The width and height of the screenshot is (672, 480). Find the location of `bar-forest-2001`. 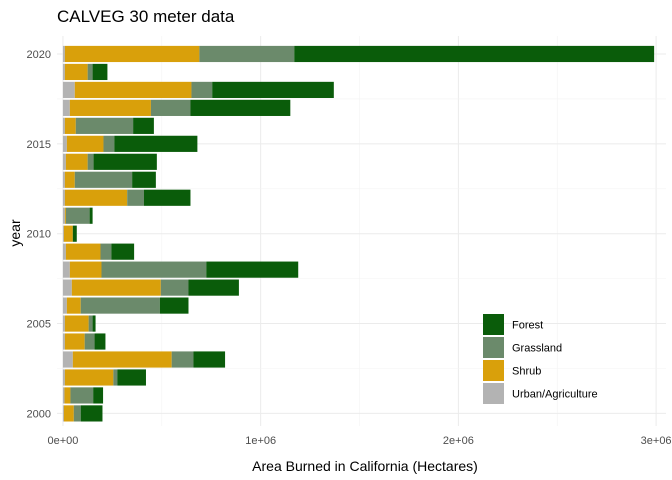

bar-forest-2001 is located at coordinates (98, 395).